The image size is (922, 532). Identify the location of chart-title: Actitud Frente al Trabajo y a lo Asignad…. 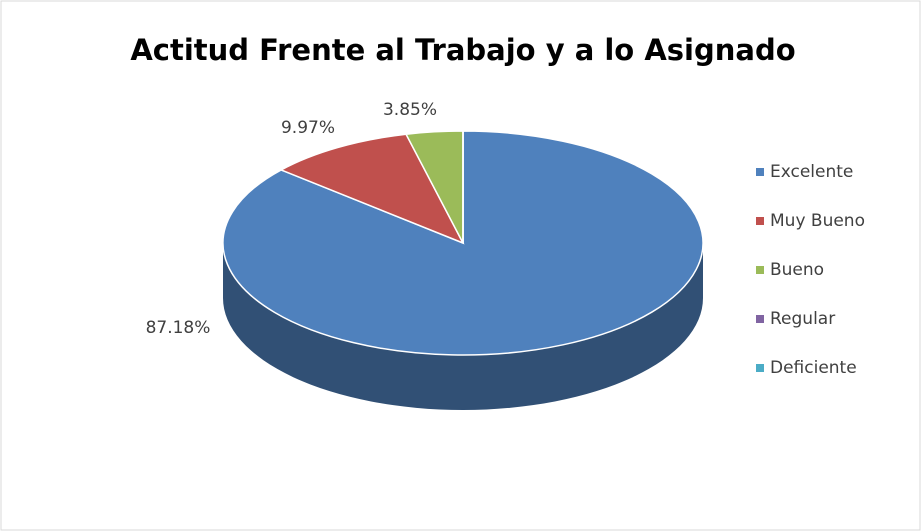
(462, 50).